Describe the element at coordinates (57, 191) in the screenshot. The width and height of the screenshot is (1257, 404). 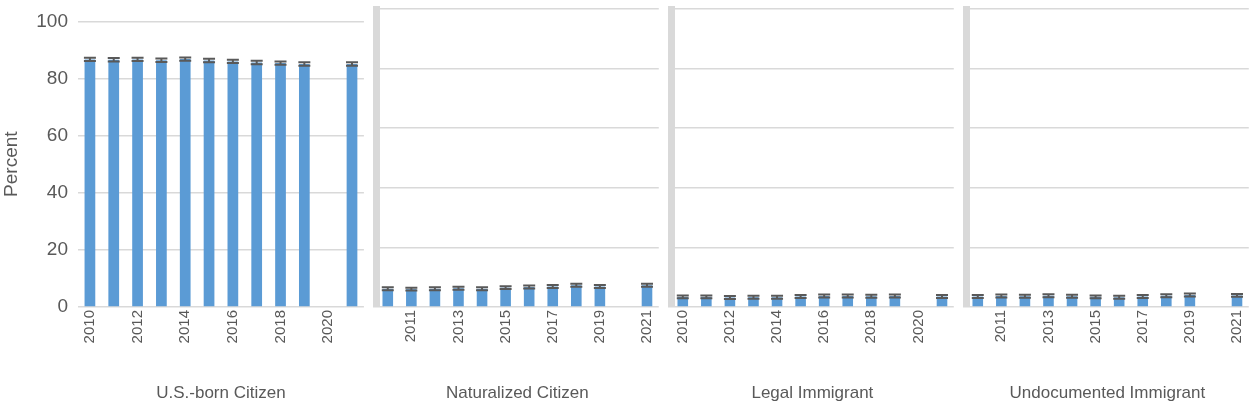
I see `y-tick-label: 40` at that location.